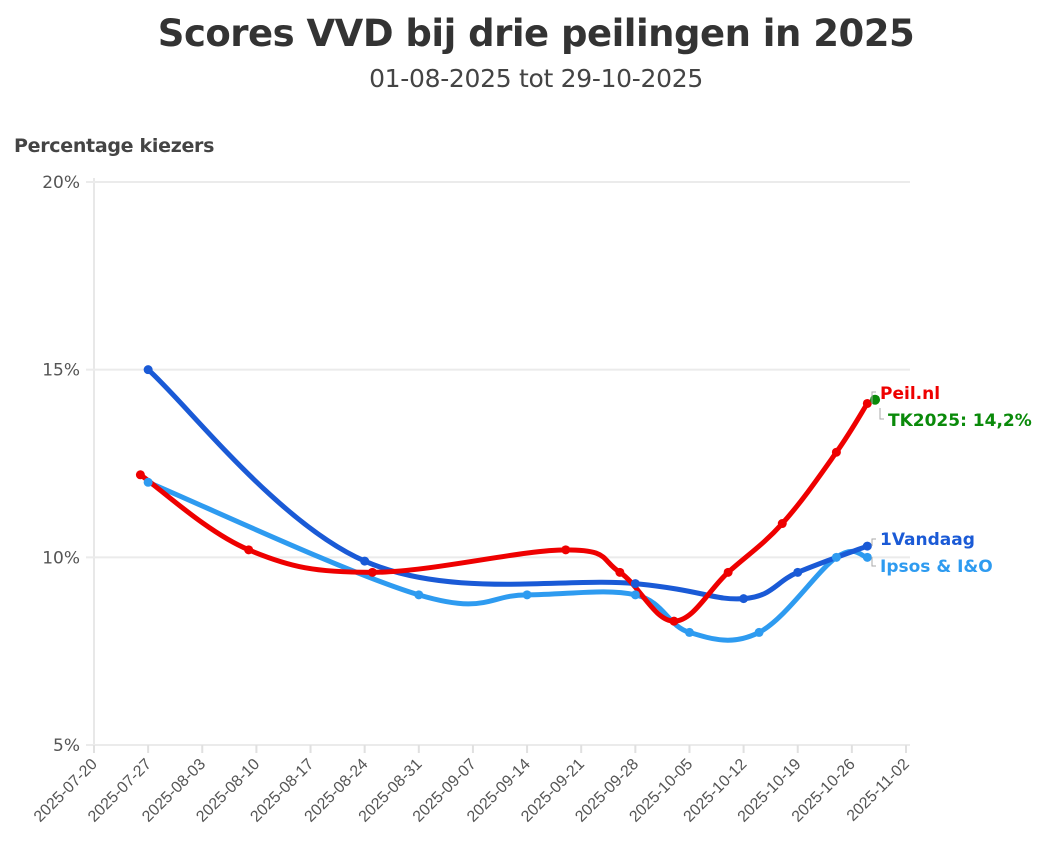 This screenshot has width=1057, height=850. Describe the element at coordinates (61, 183) in the screenshot. I see `y-tick-label: 20%` at that location.